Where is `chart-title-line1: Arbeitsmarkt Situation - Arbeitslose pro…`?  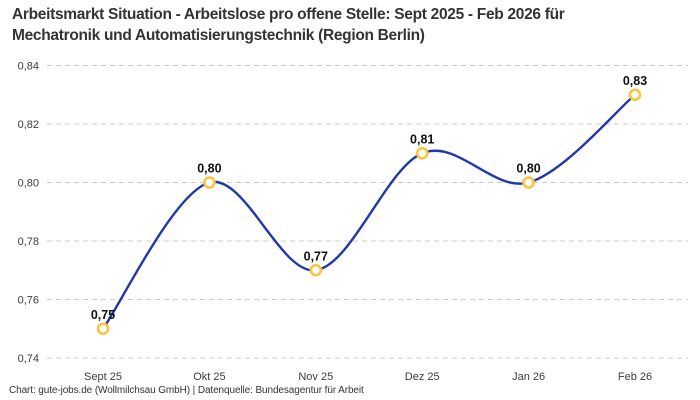
chart-title-line1: Arbeitsmarkt Situation - Arbeitslose pro… is located at coordinates (288, 14).